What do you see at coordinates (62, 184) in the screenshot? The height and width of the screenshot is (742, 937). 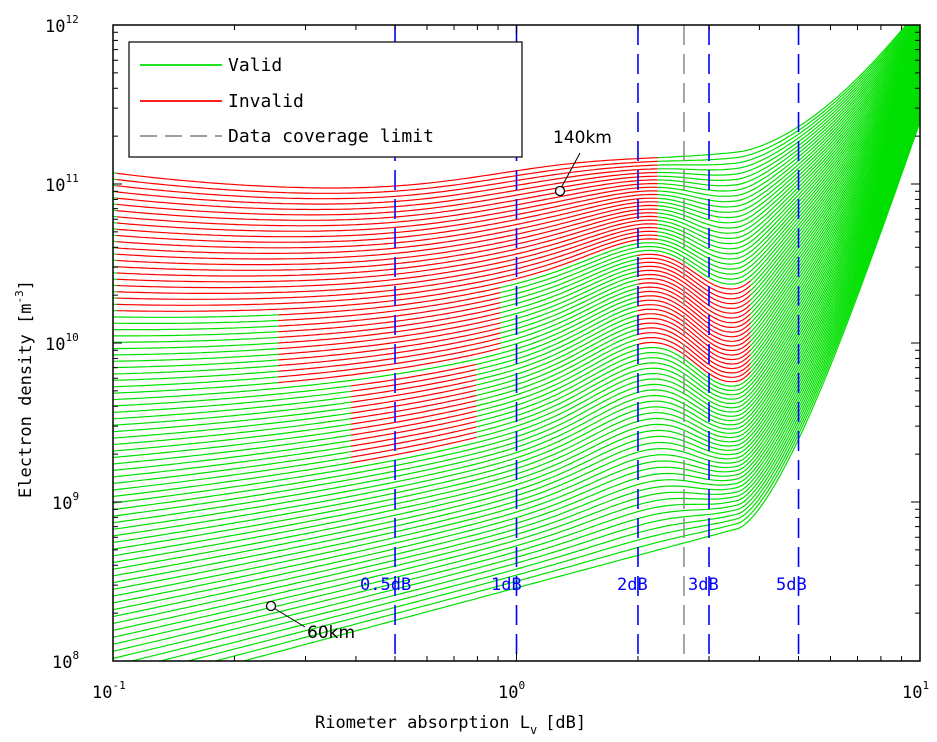 I see `y-tick-label-1e11: 1011` at bounding box center [62, 184].